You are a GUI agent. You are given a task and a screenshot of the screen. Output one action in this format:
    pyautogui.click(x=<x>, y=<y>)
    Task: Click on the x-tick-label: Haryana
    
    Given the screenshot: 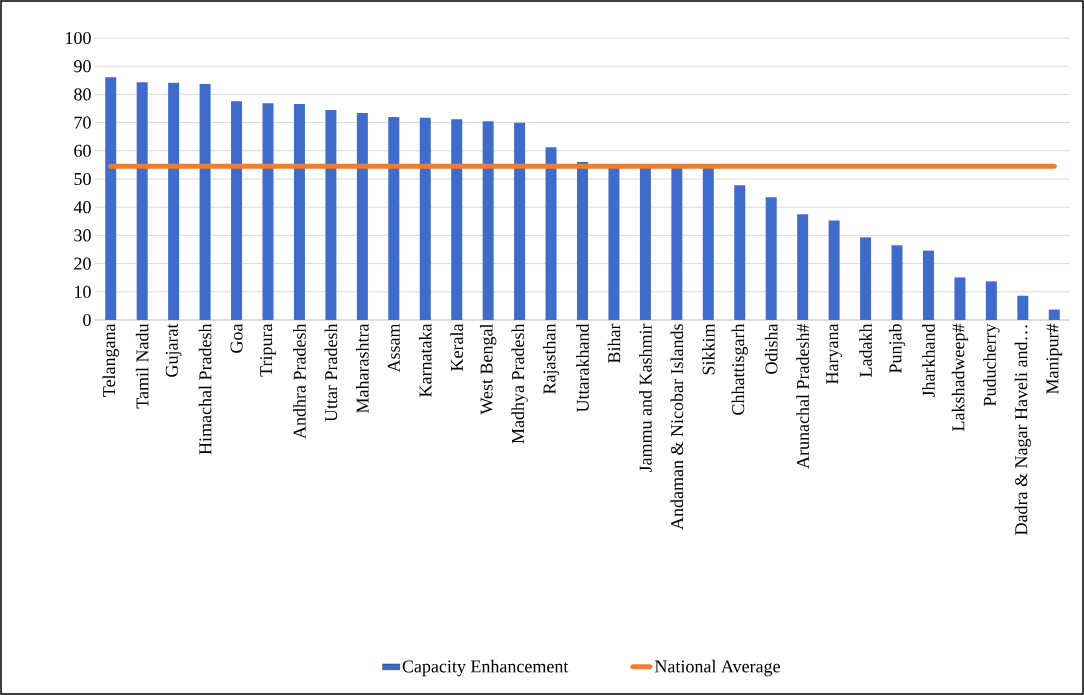 What is the action you would take?
    pyautogui.click(x=834, y=353)
    